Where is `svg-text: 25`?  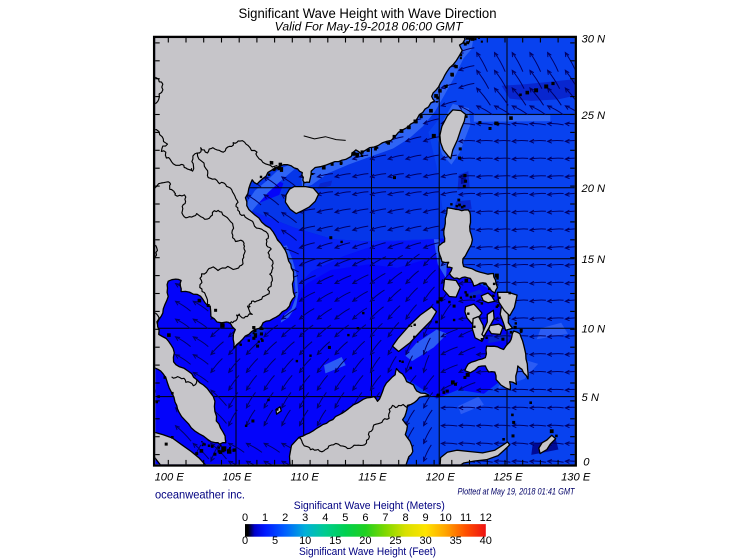
svg-text: 25 is located at coordinates (395, 541).